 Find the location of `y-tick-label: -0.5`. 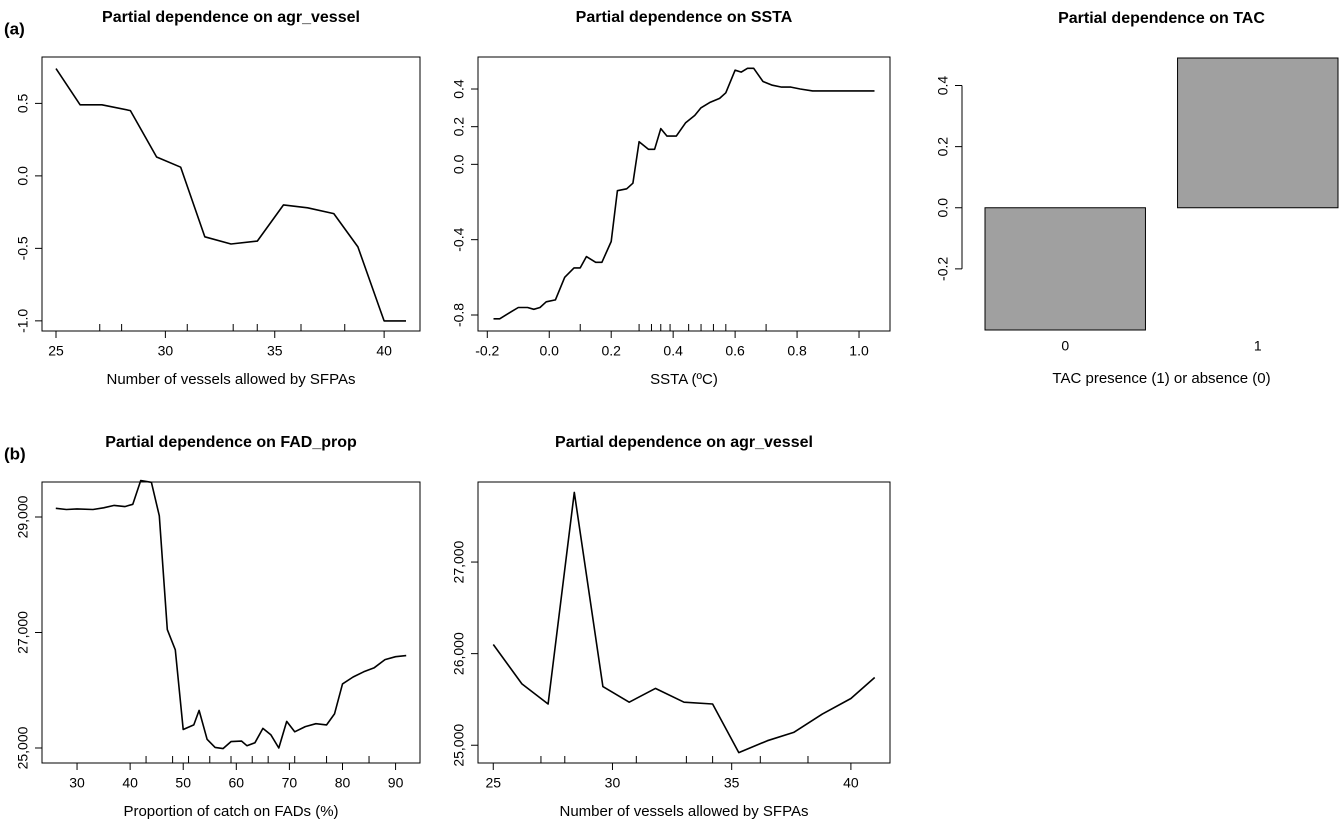

y-tick-label: -0.5 is located at coordinates (23, 248).